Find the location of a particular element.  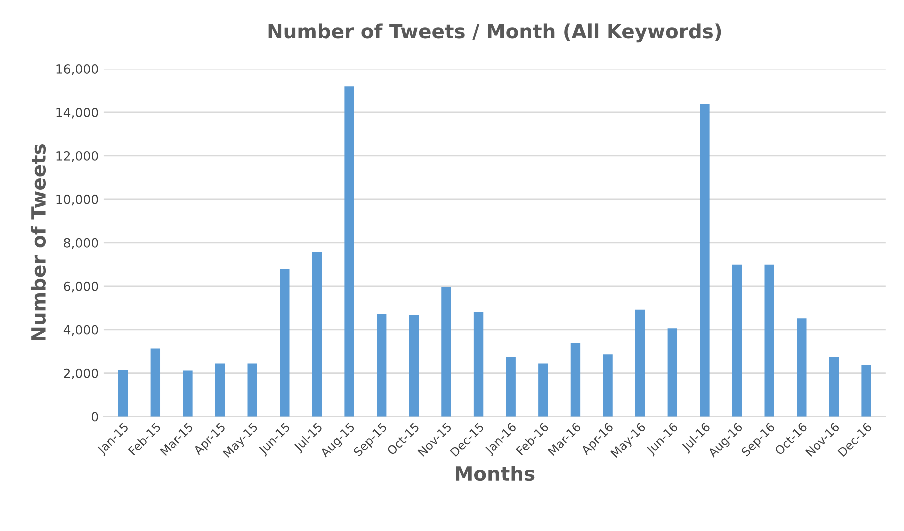

y-tick-label: 6,000 is located at coordinates (81, 287).